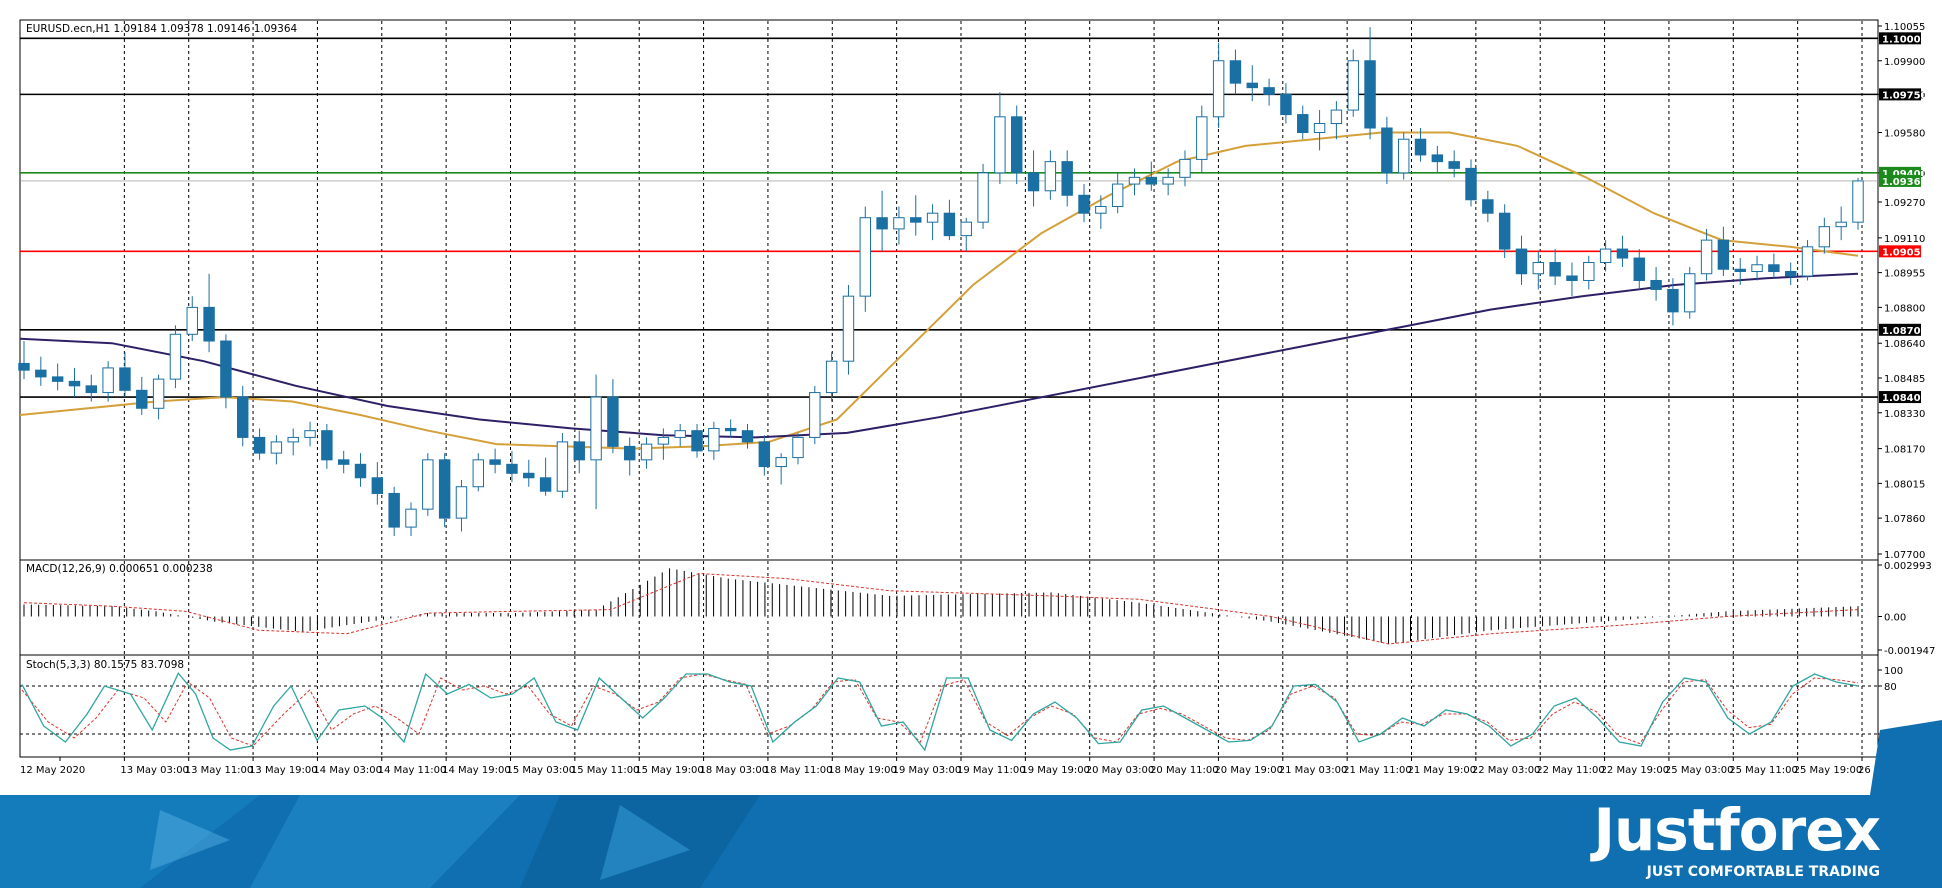 This screenshot has width=1942, height=888. I want to click on time-tick-label: 15 May 19:00, so click(669, 770).